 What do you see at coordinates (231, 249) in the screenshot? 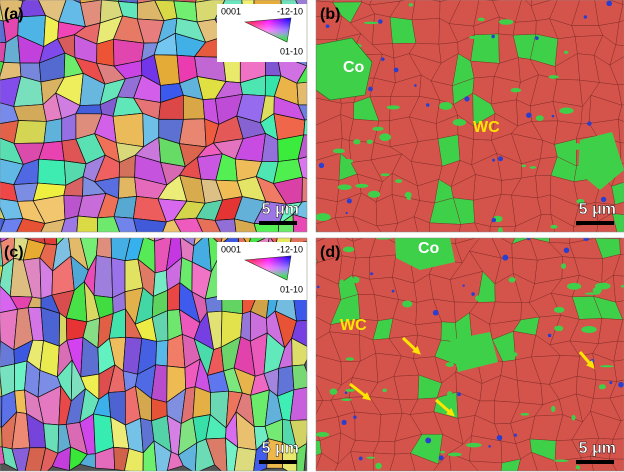
I see `legend-label: 0001` at bounding box center [231, 249].